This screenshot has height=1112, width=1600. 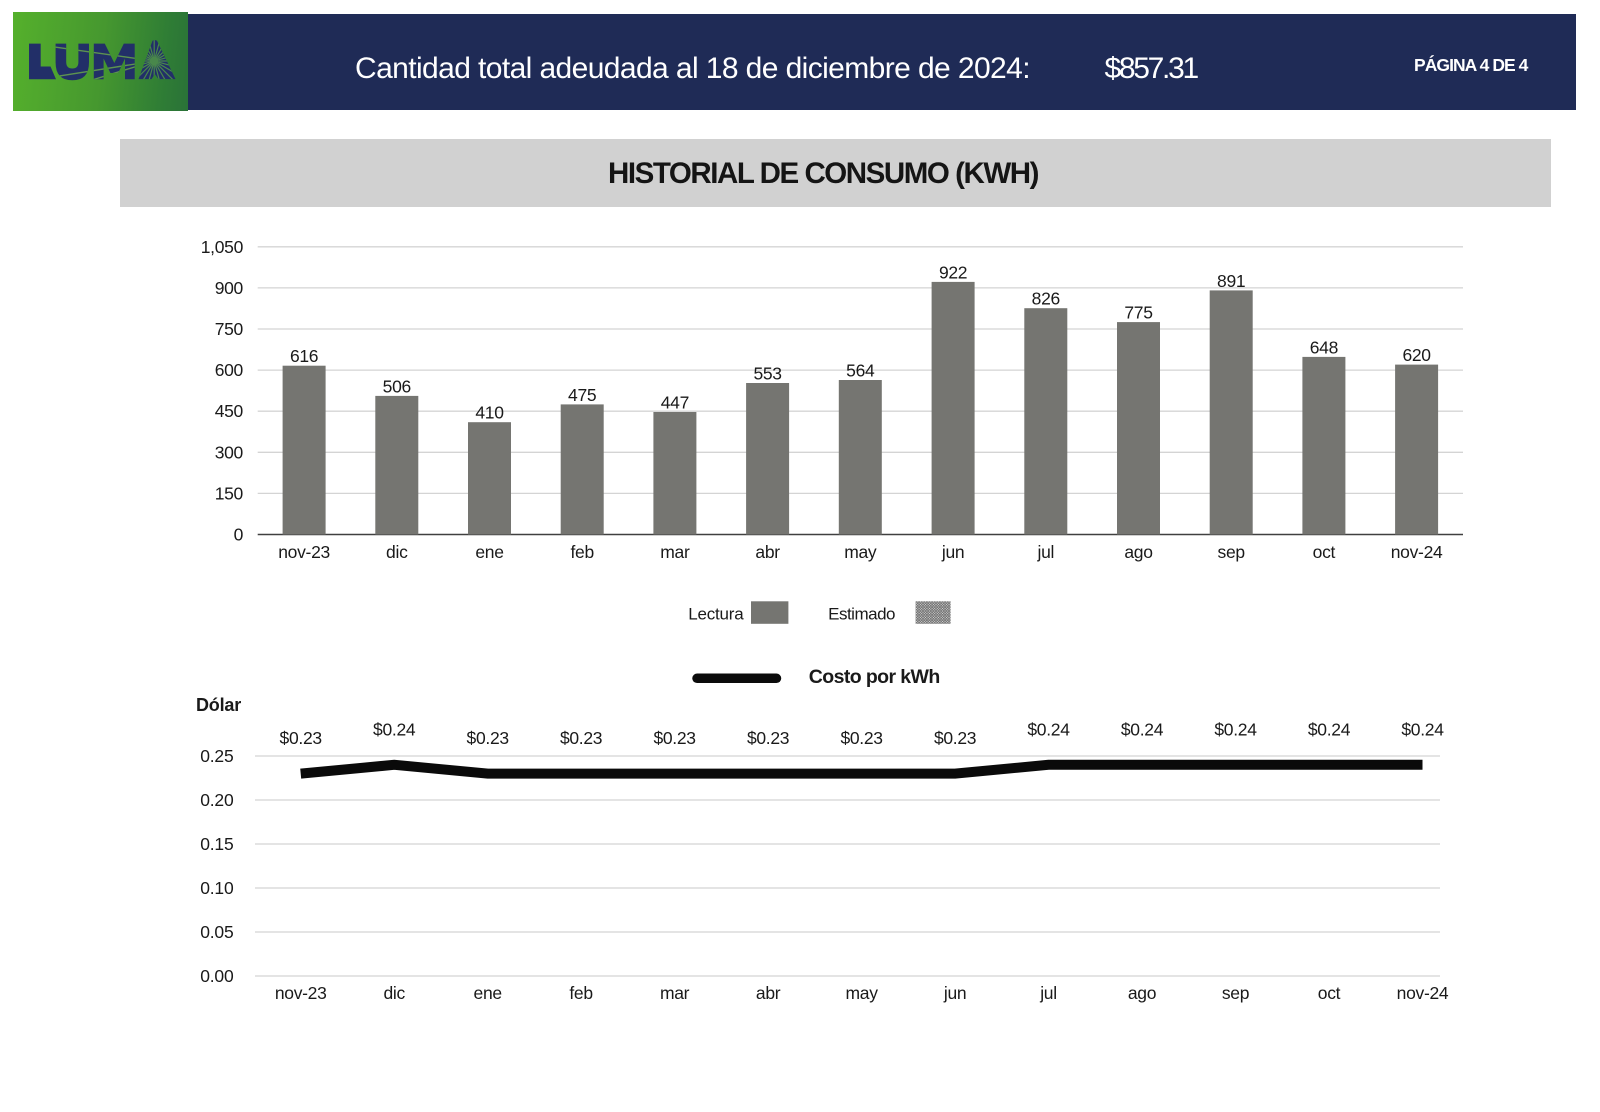 What do you see at coordinates (1138, 313) in the screenshot?
I see `svg-text: 775` at bounding box center [1138, 313].